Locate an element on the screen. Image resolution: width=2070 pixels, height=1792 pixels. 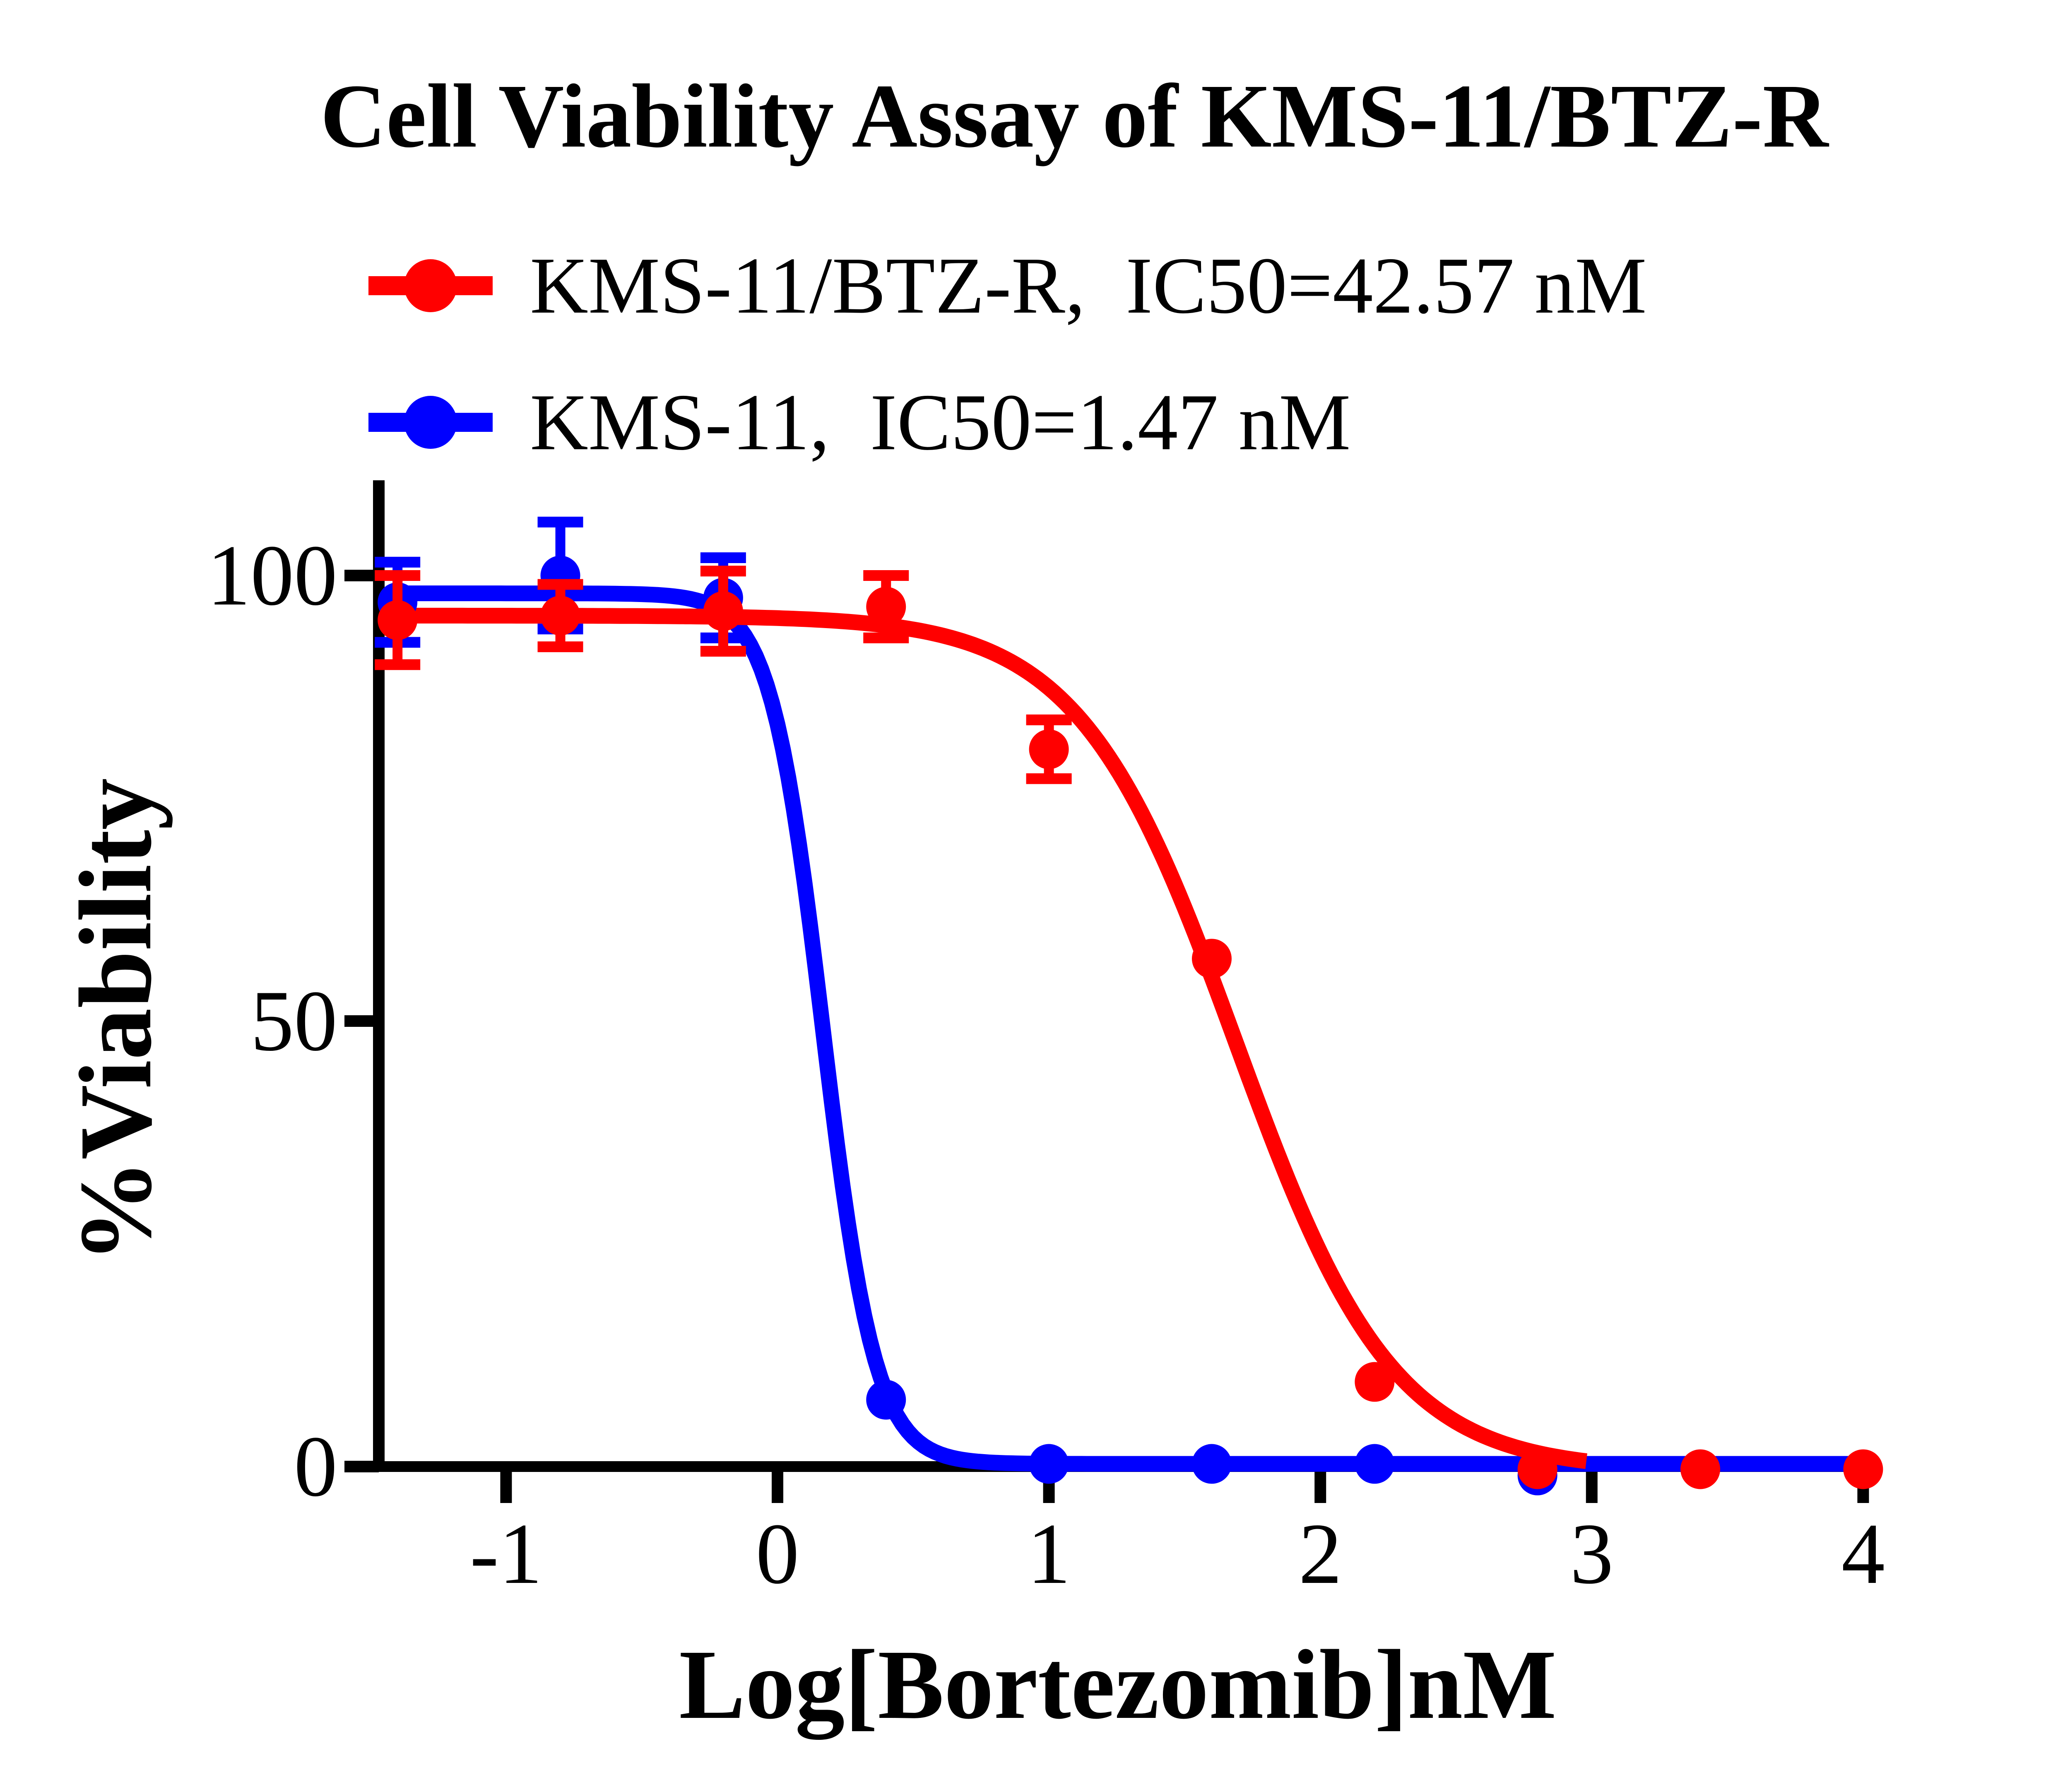
x-tick-label: 0 is located at coordinates (777, 1554).